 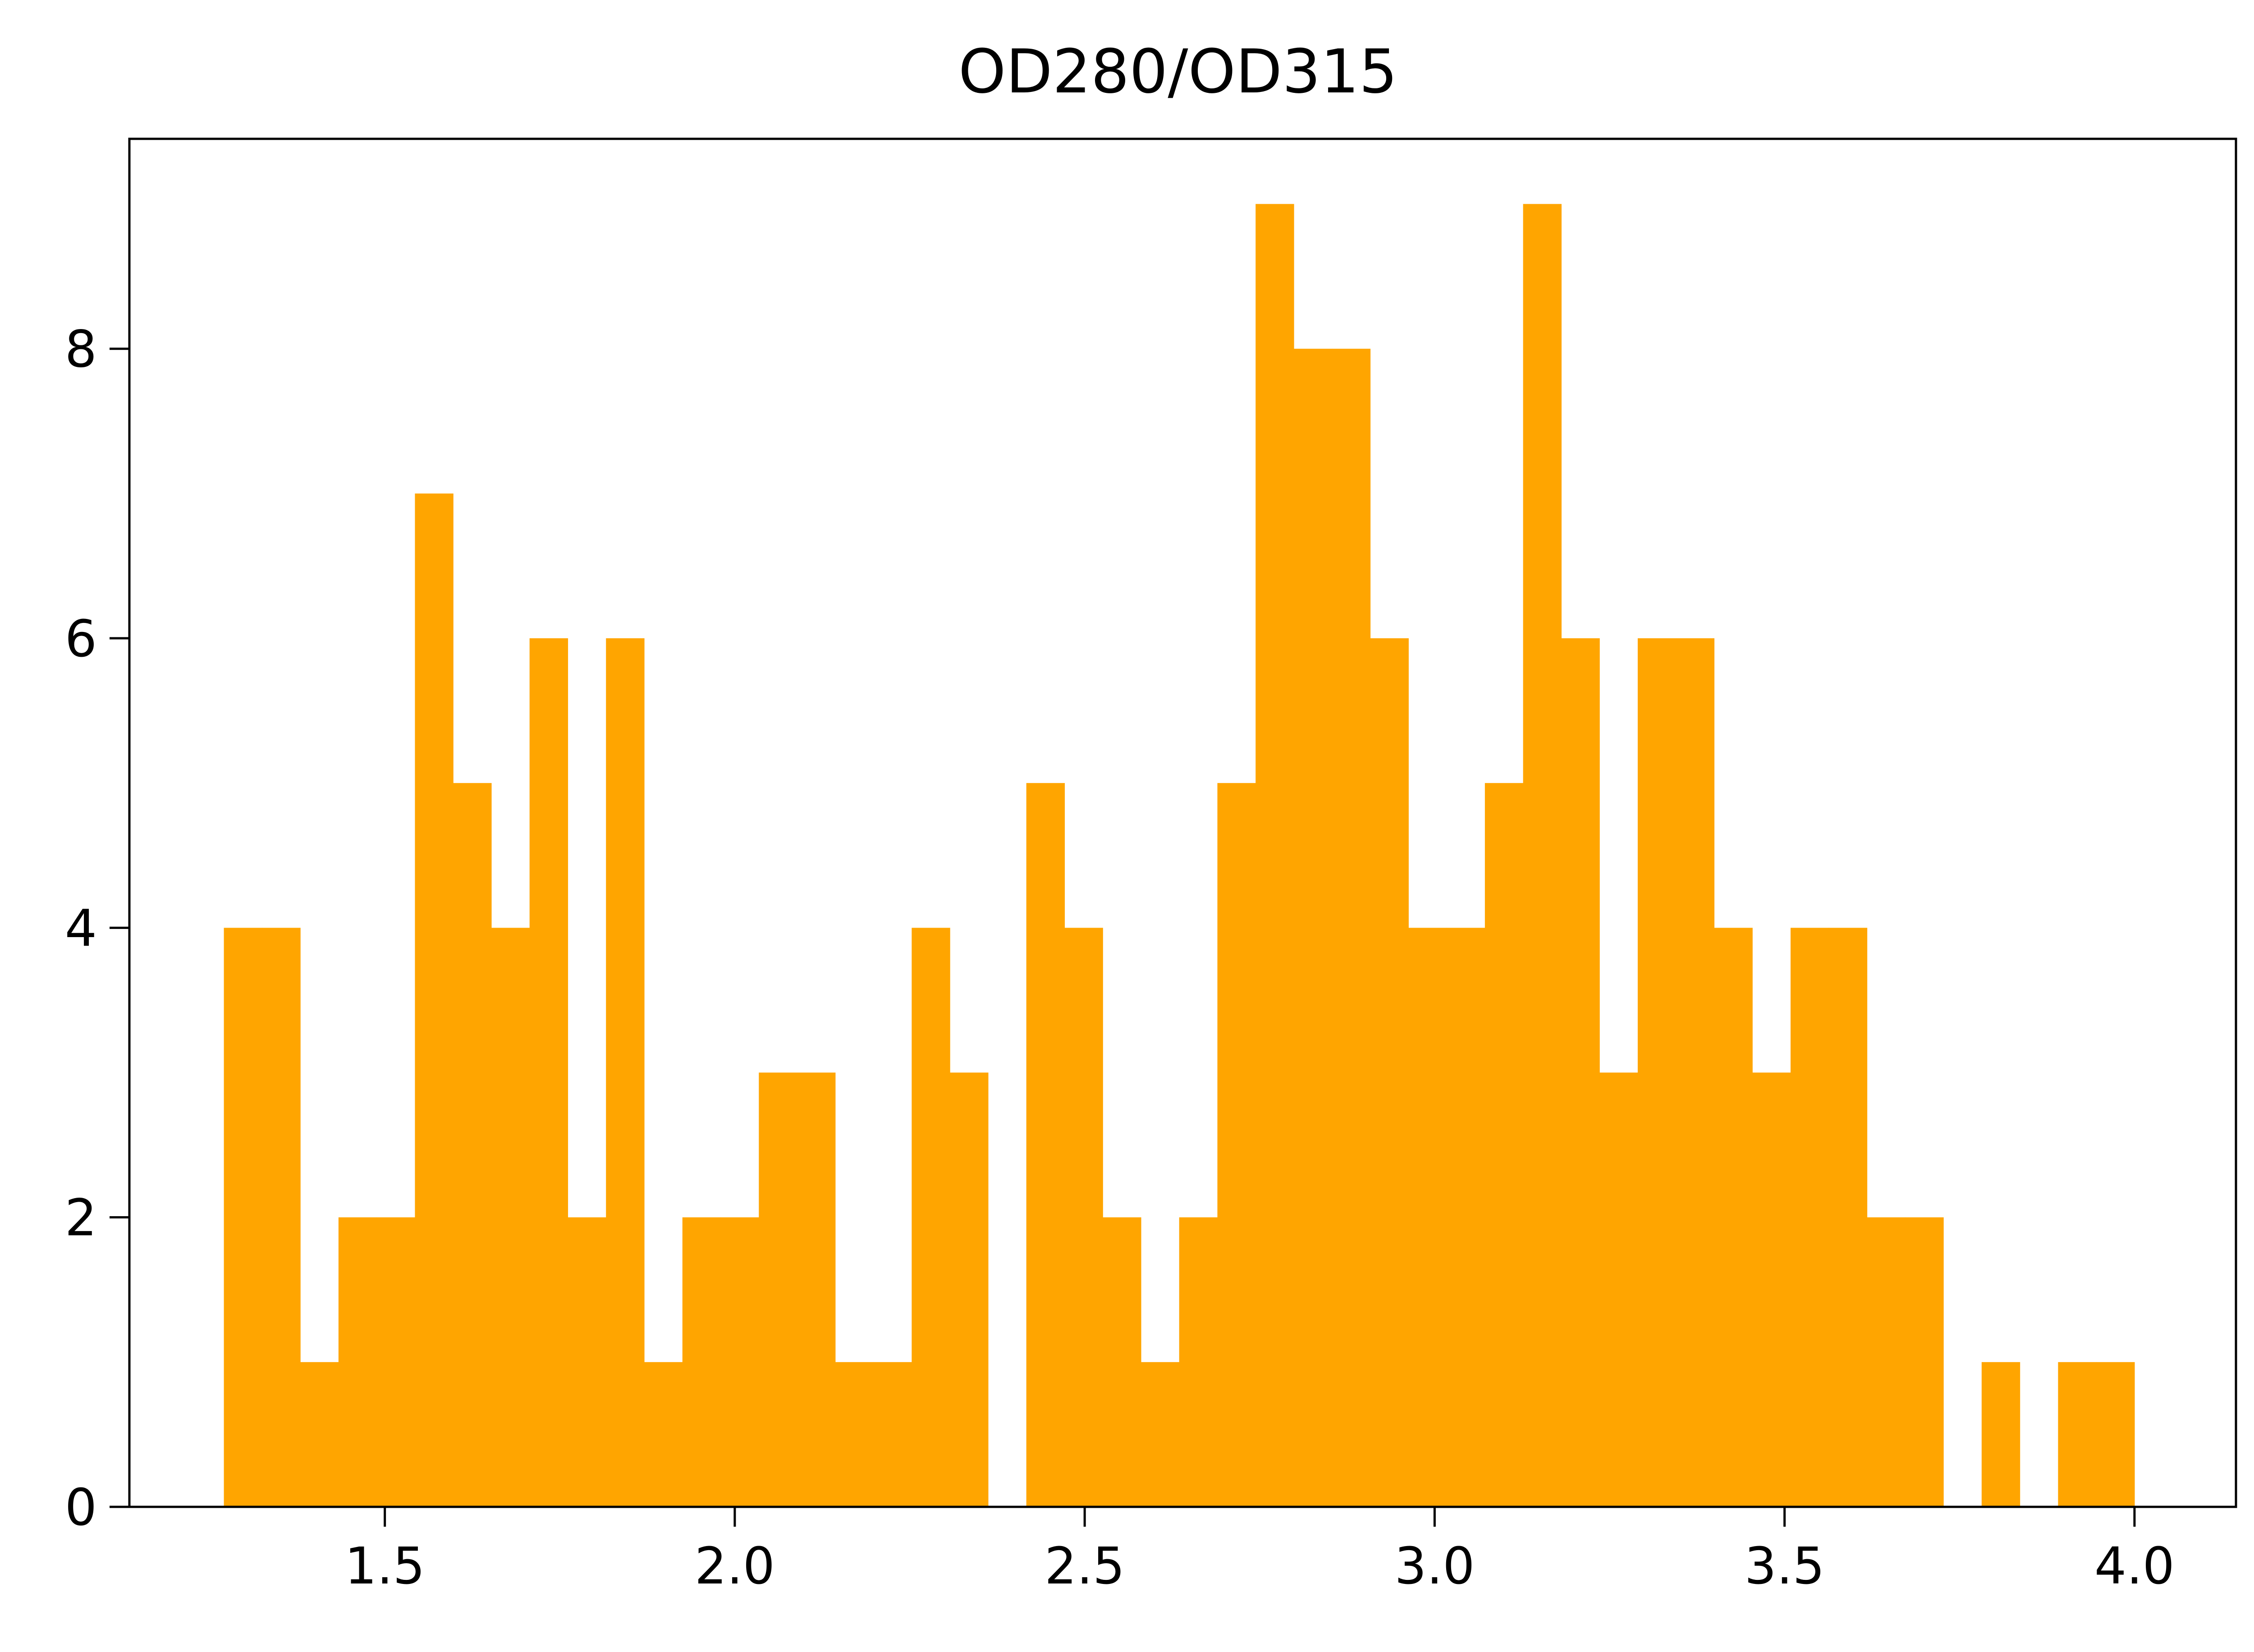 What do you see at coordinates (735, 1566) in the screenshot?
I see `x-axis-tick-label: 2.0` at bounding box center [735, 1566].